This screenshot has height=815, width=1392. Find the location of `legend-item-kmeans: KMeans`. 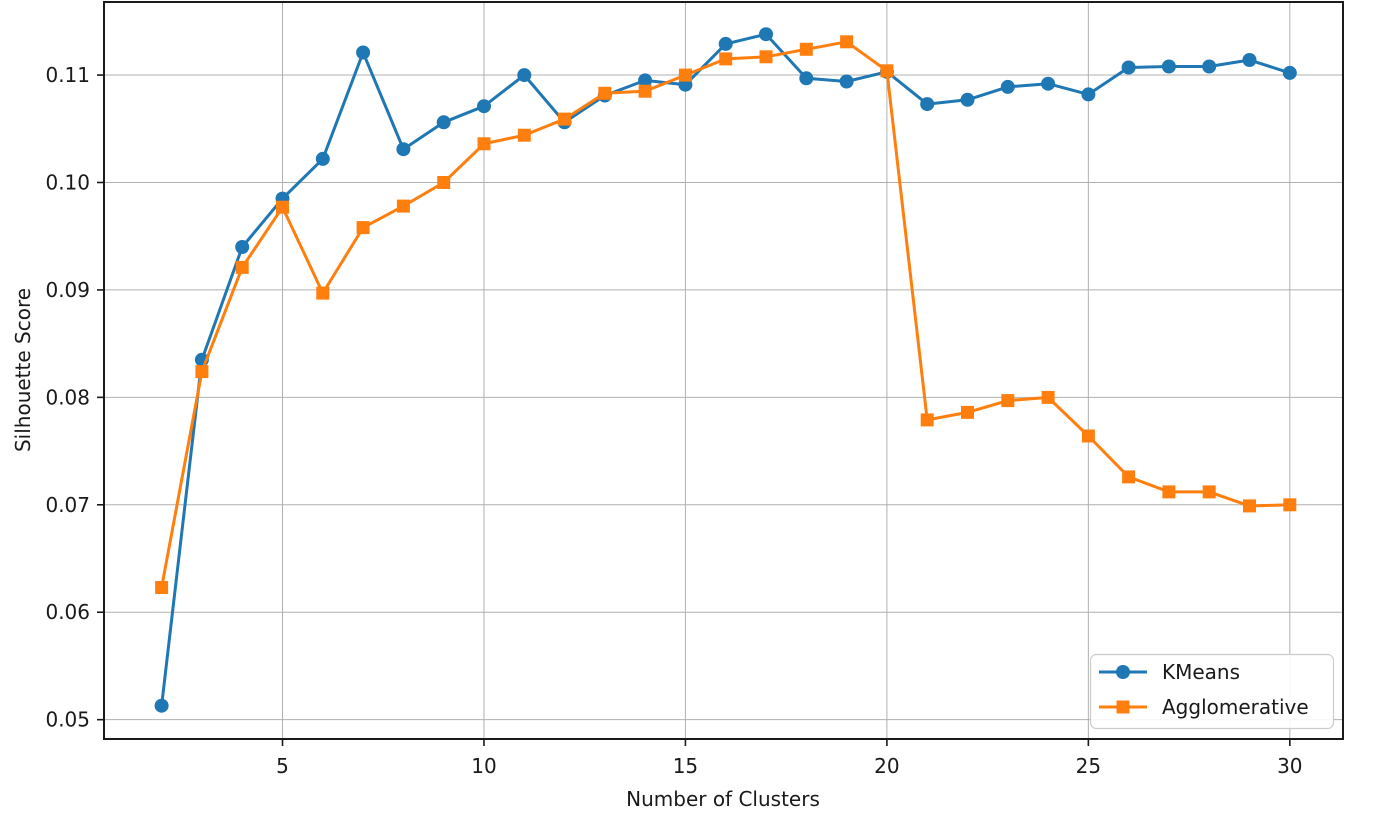

legend-item-kmeans: KMeans is located at coordinates (1169, 672).